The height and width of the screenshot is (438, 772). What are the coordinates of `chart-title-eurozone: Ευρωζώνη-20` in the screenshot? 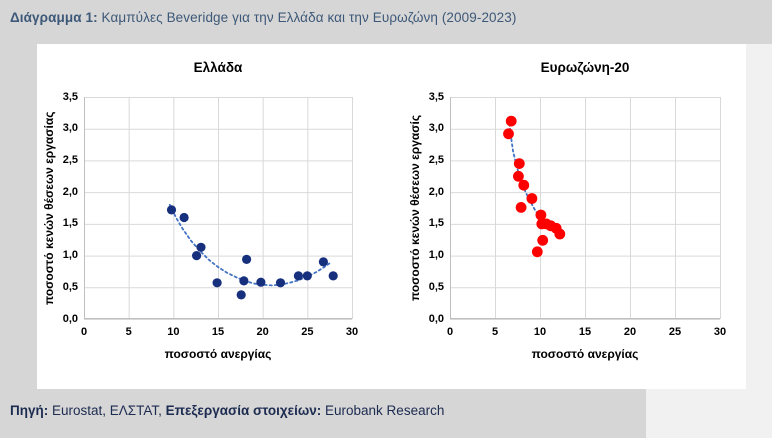 It's located at (585, 67).